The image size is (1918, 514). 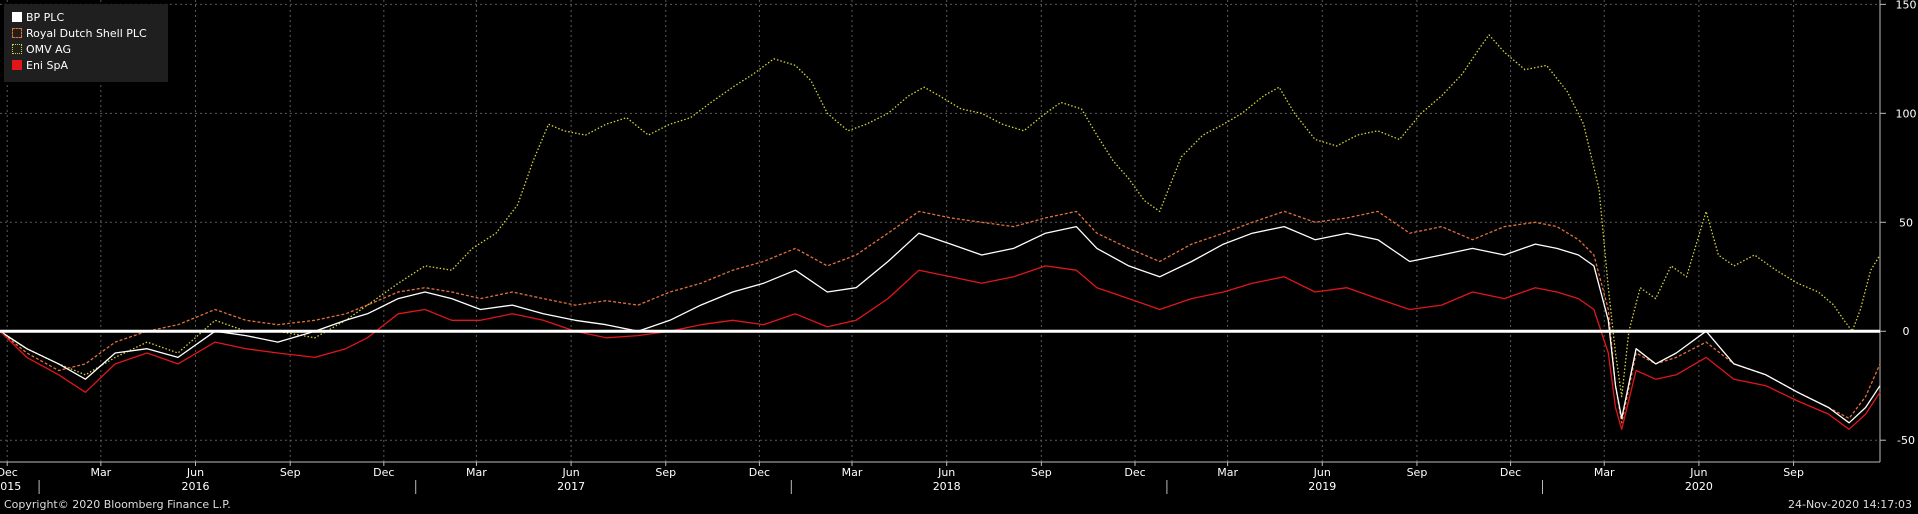 I want to click on legend-label-bp: BP PLC, so click(x=45, y=17).